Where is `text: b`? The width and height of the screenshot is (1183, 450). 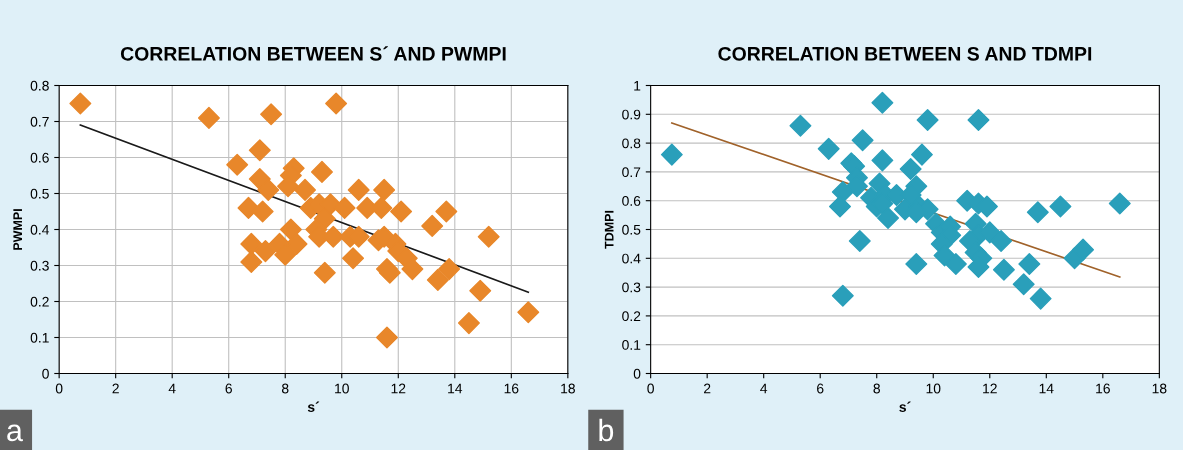 text: b is located at coordinates (606, 430).